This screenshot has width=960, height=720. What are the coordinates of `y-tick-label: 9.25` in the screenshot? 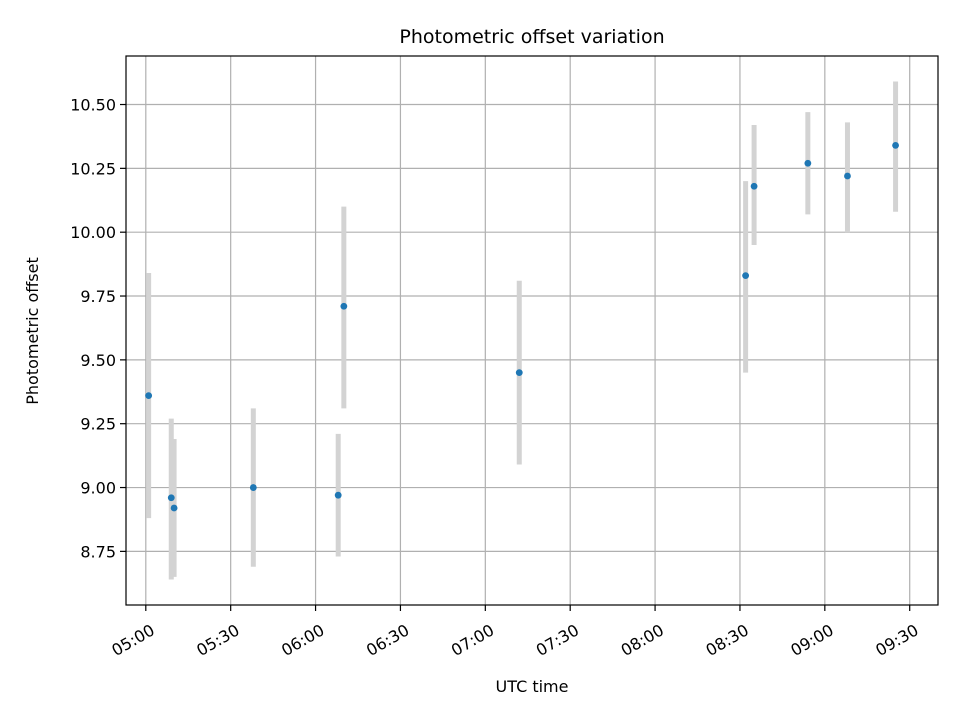 It's located at (98, 424).